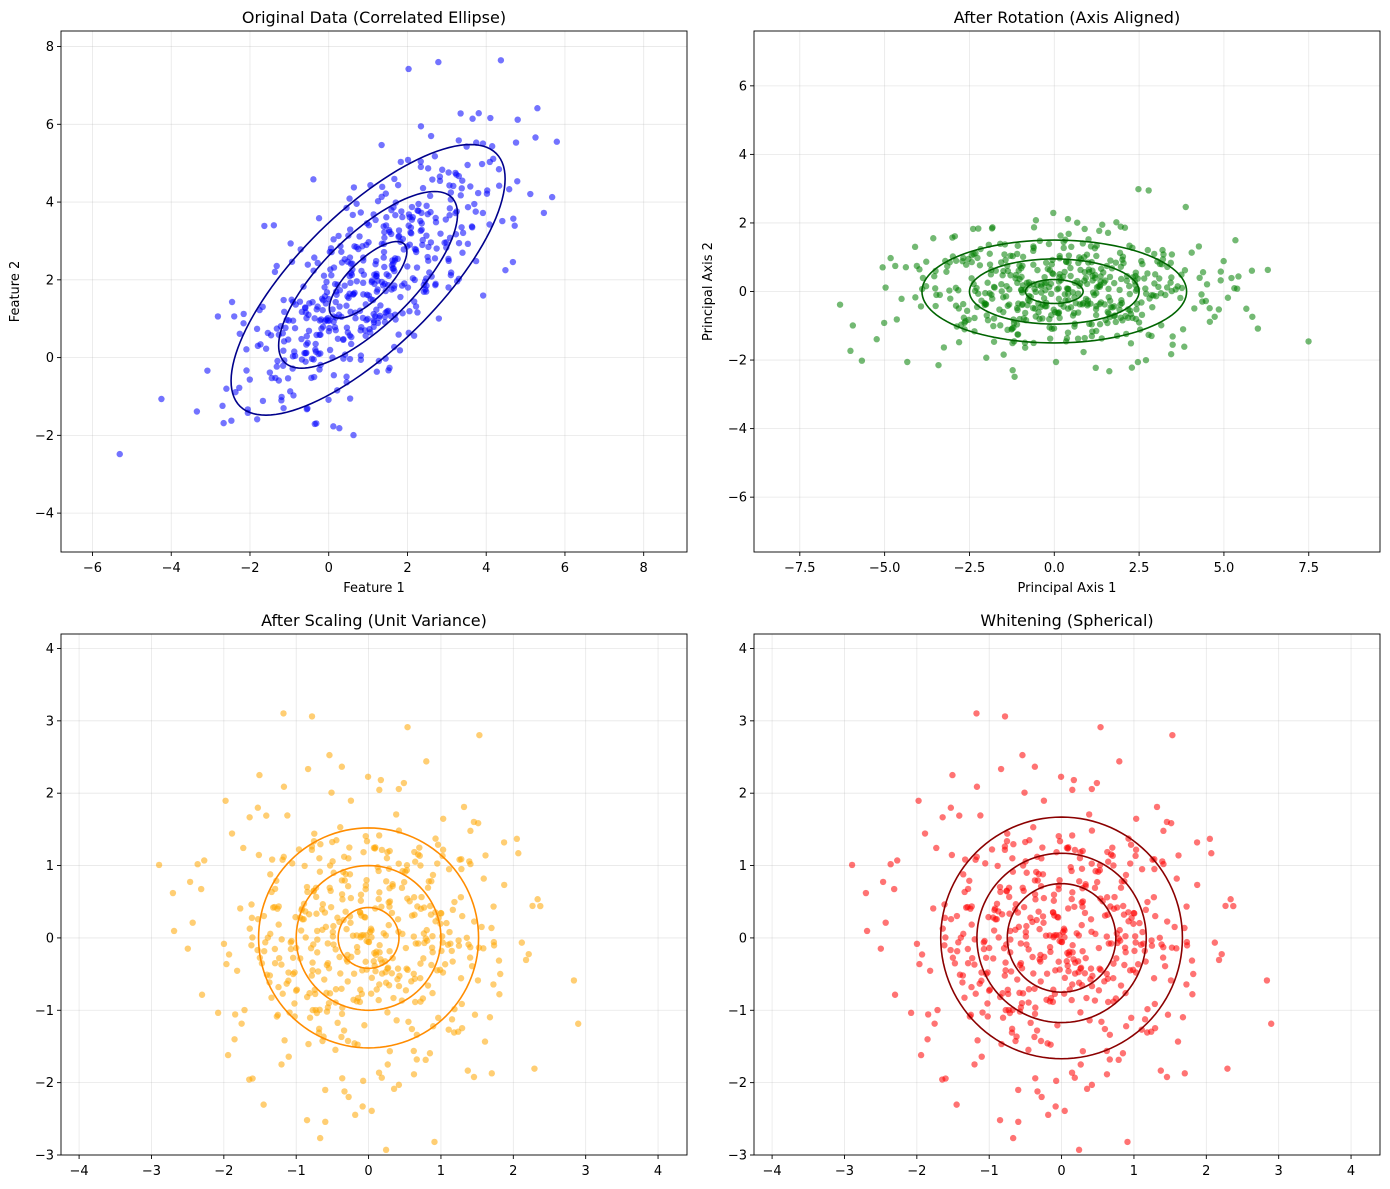  Describe the element at coordinates (1061, 1171) in the screenshot. I see `x-tick-label: 0` at that location.